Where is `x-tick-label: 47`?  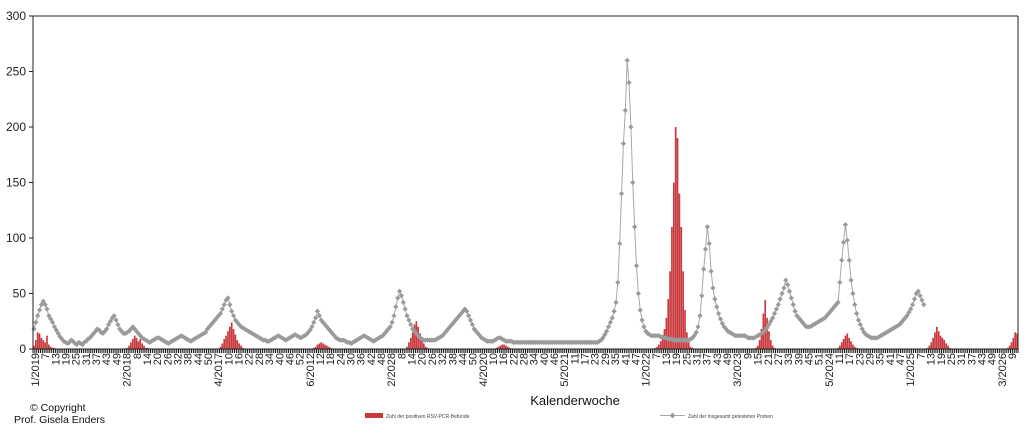
x-tick-label: 47 is located at coordinates (636, 359).